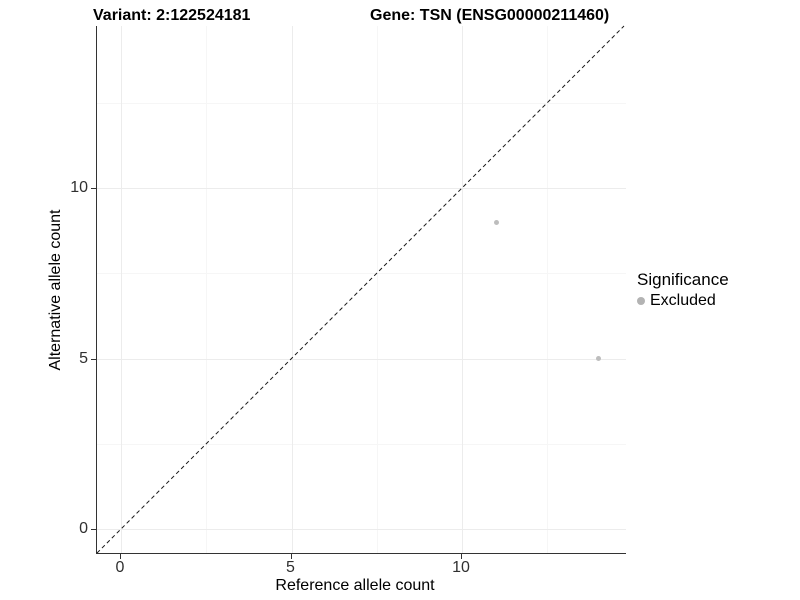  Describe the element at coordinates (355, 585) in the screenshot. I see `x-axis-title: Reference allele count` at that location.